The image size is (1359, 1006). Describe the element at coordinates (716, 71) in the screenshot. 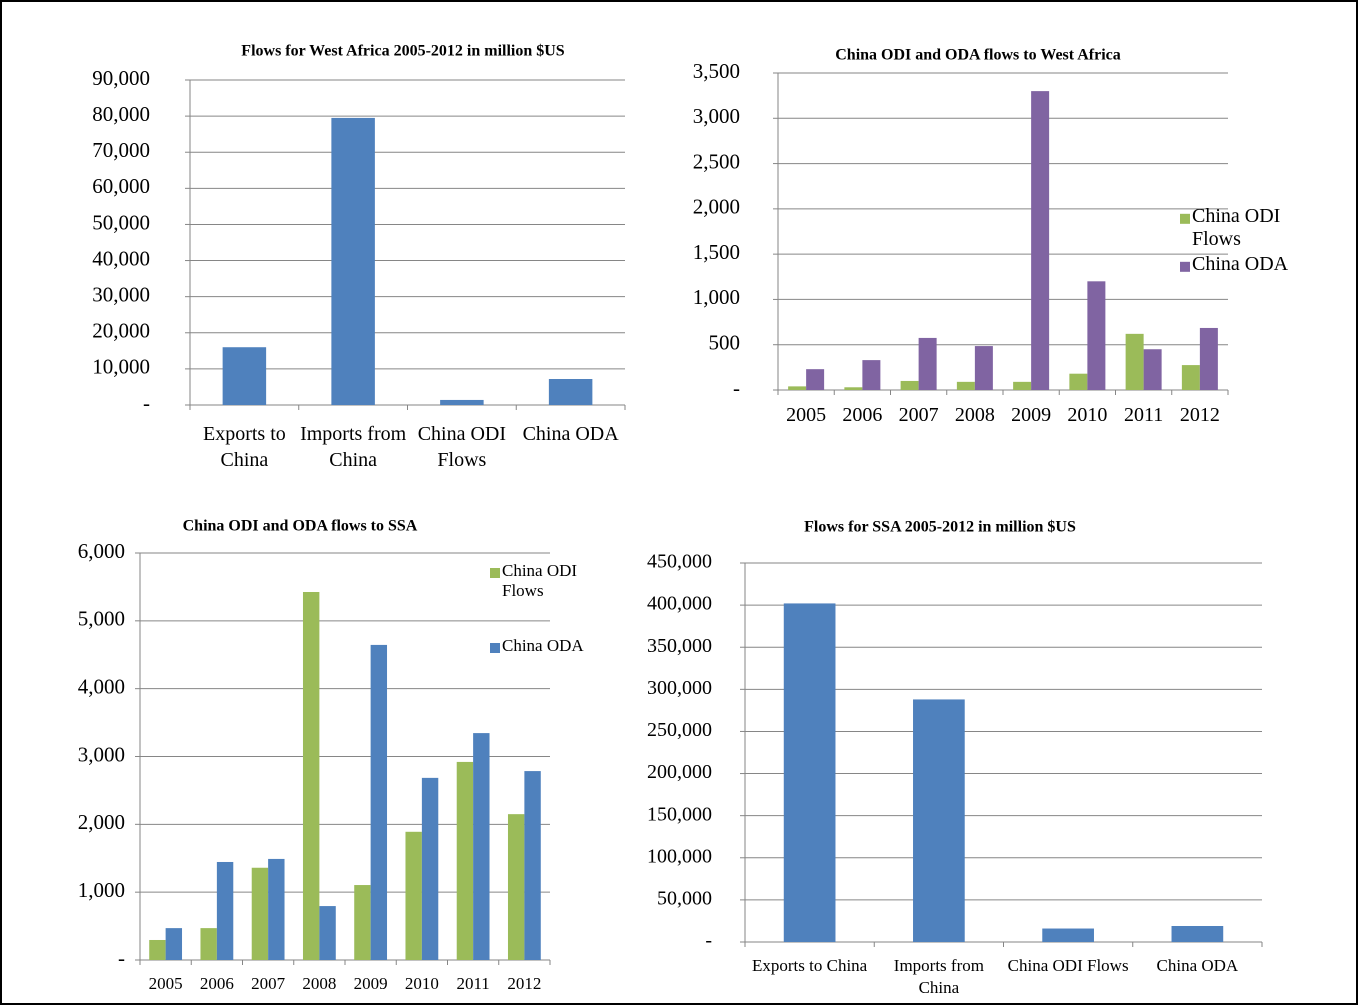

I see `y-tick-label: 3,500` at that location.